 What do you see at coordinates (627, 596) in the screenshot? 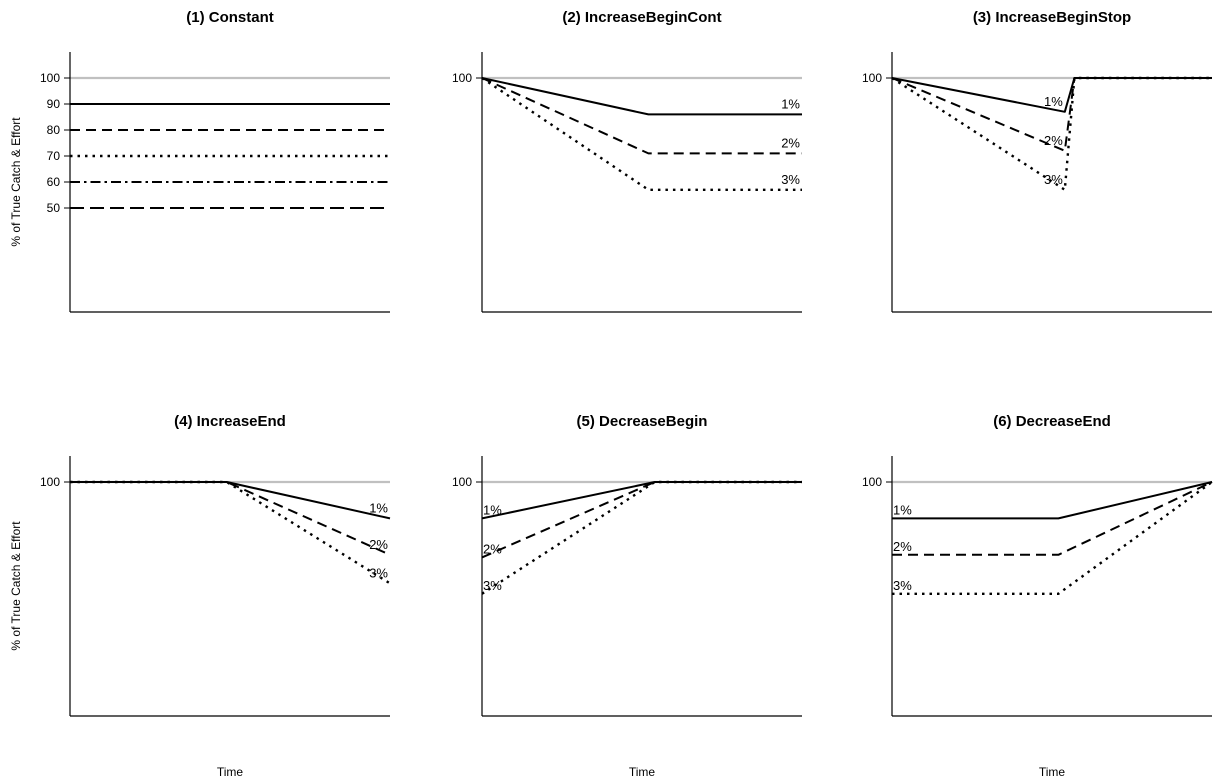
I see `panel-5: (5) DecreaseBegin 100 Time 1% 2% 3%` at bounding box center [627, 596].